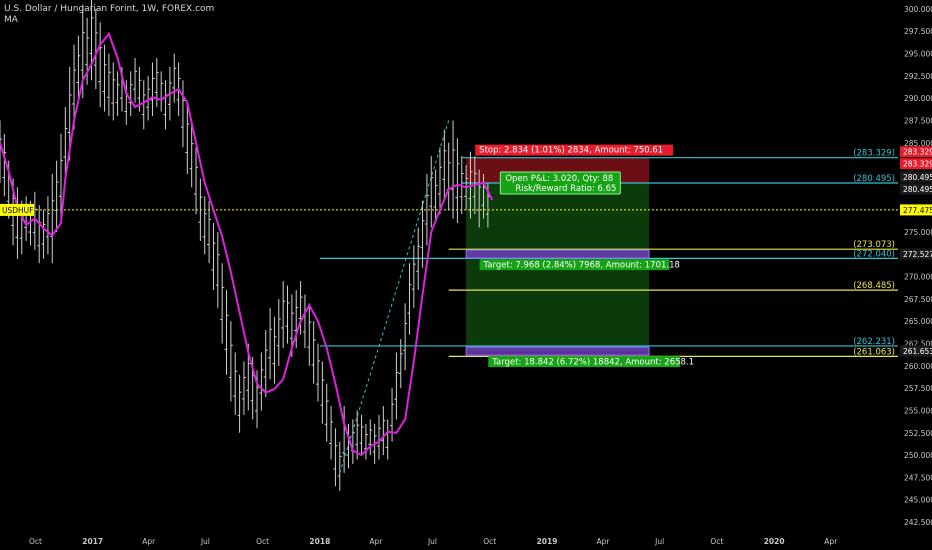  Describe the element at coordinates (918, 410) in the screenshot. I see `y-tick-label: 255.000` at that location.